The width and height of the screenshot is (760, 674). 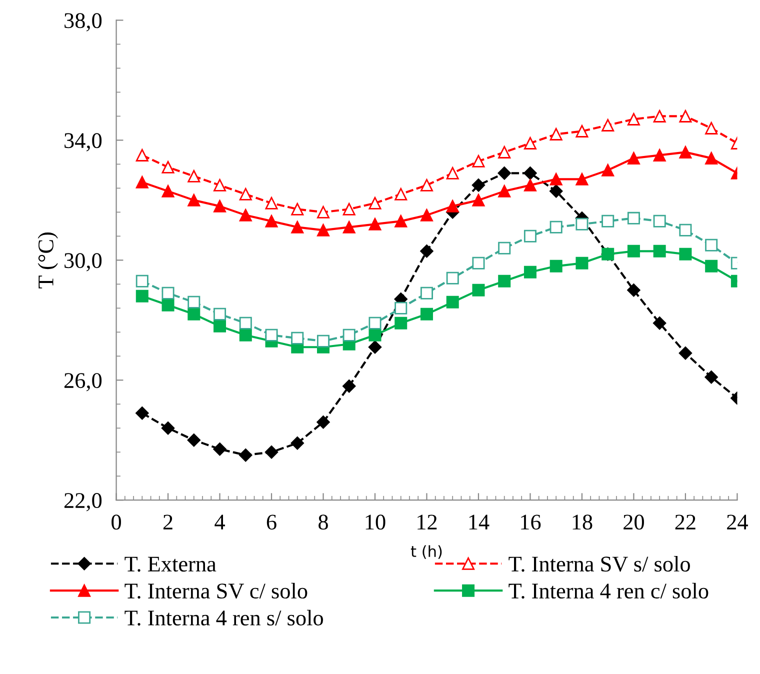 What do you see at coordinates (219, 522) in the screenshot?
I see `x-tick-label: 4` at bounding box center [219, 522].